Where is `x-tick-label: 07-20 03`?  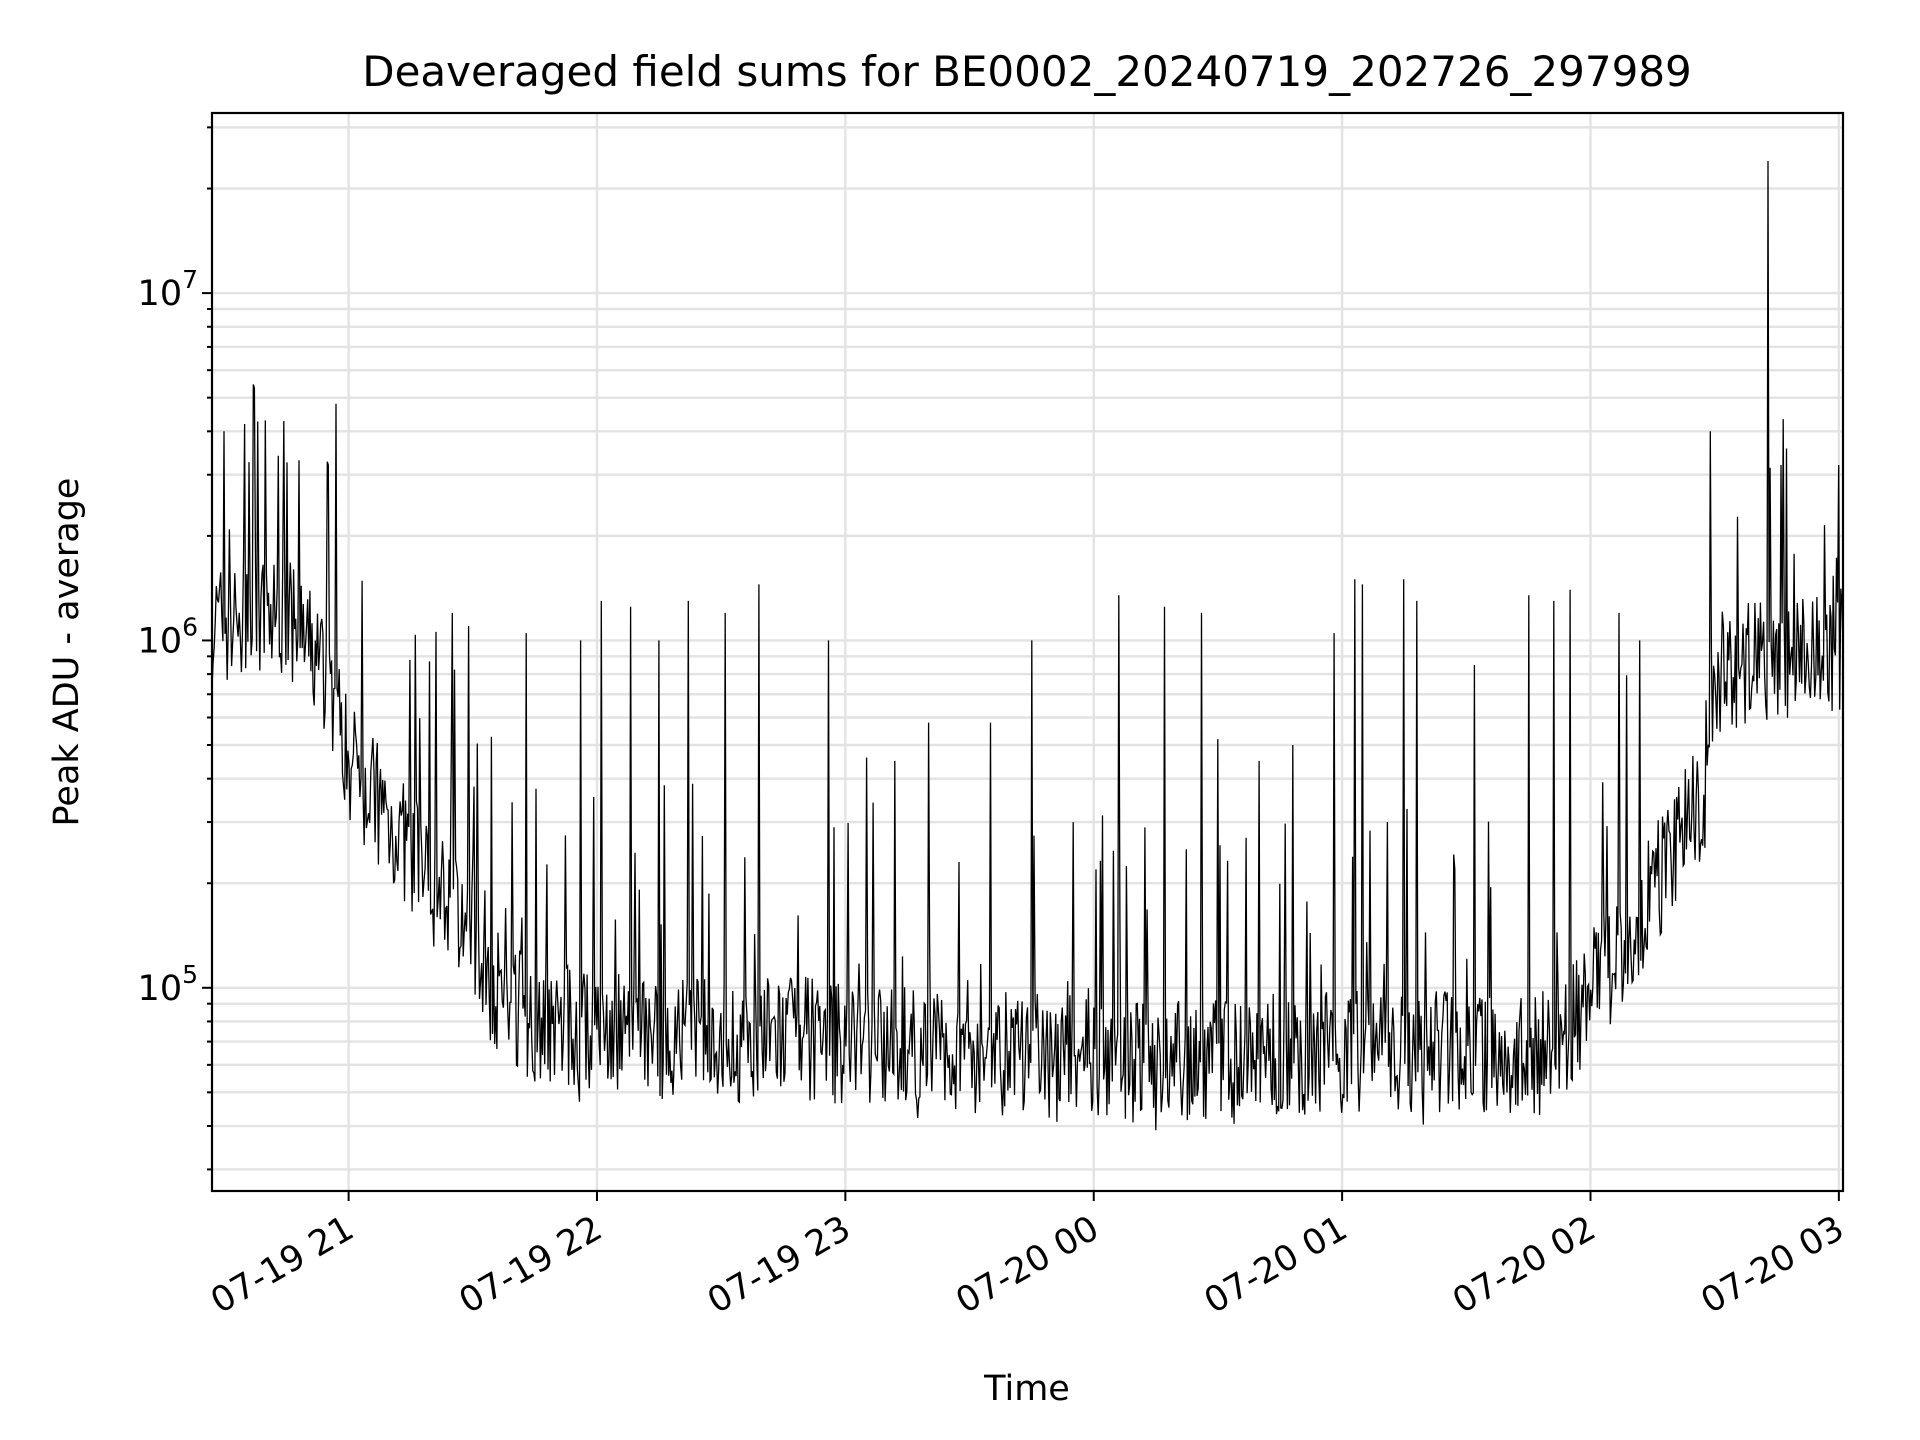
x-tick-label: 07-20 03 is located at coordinates (1773, 1265).